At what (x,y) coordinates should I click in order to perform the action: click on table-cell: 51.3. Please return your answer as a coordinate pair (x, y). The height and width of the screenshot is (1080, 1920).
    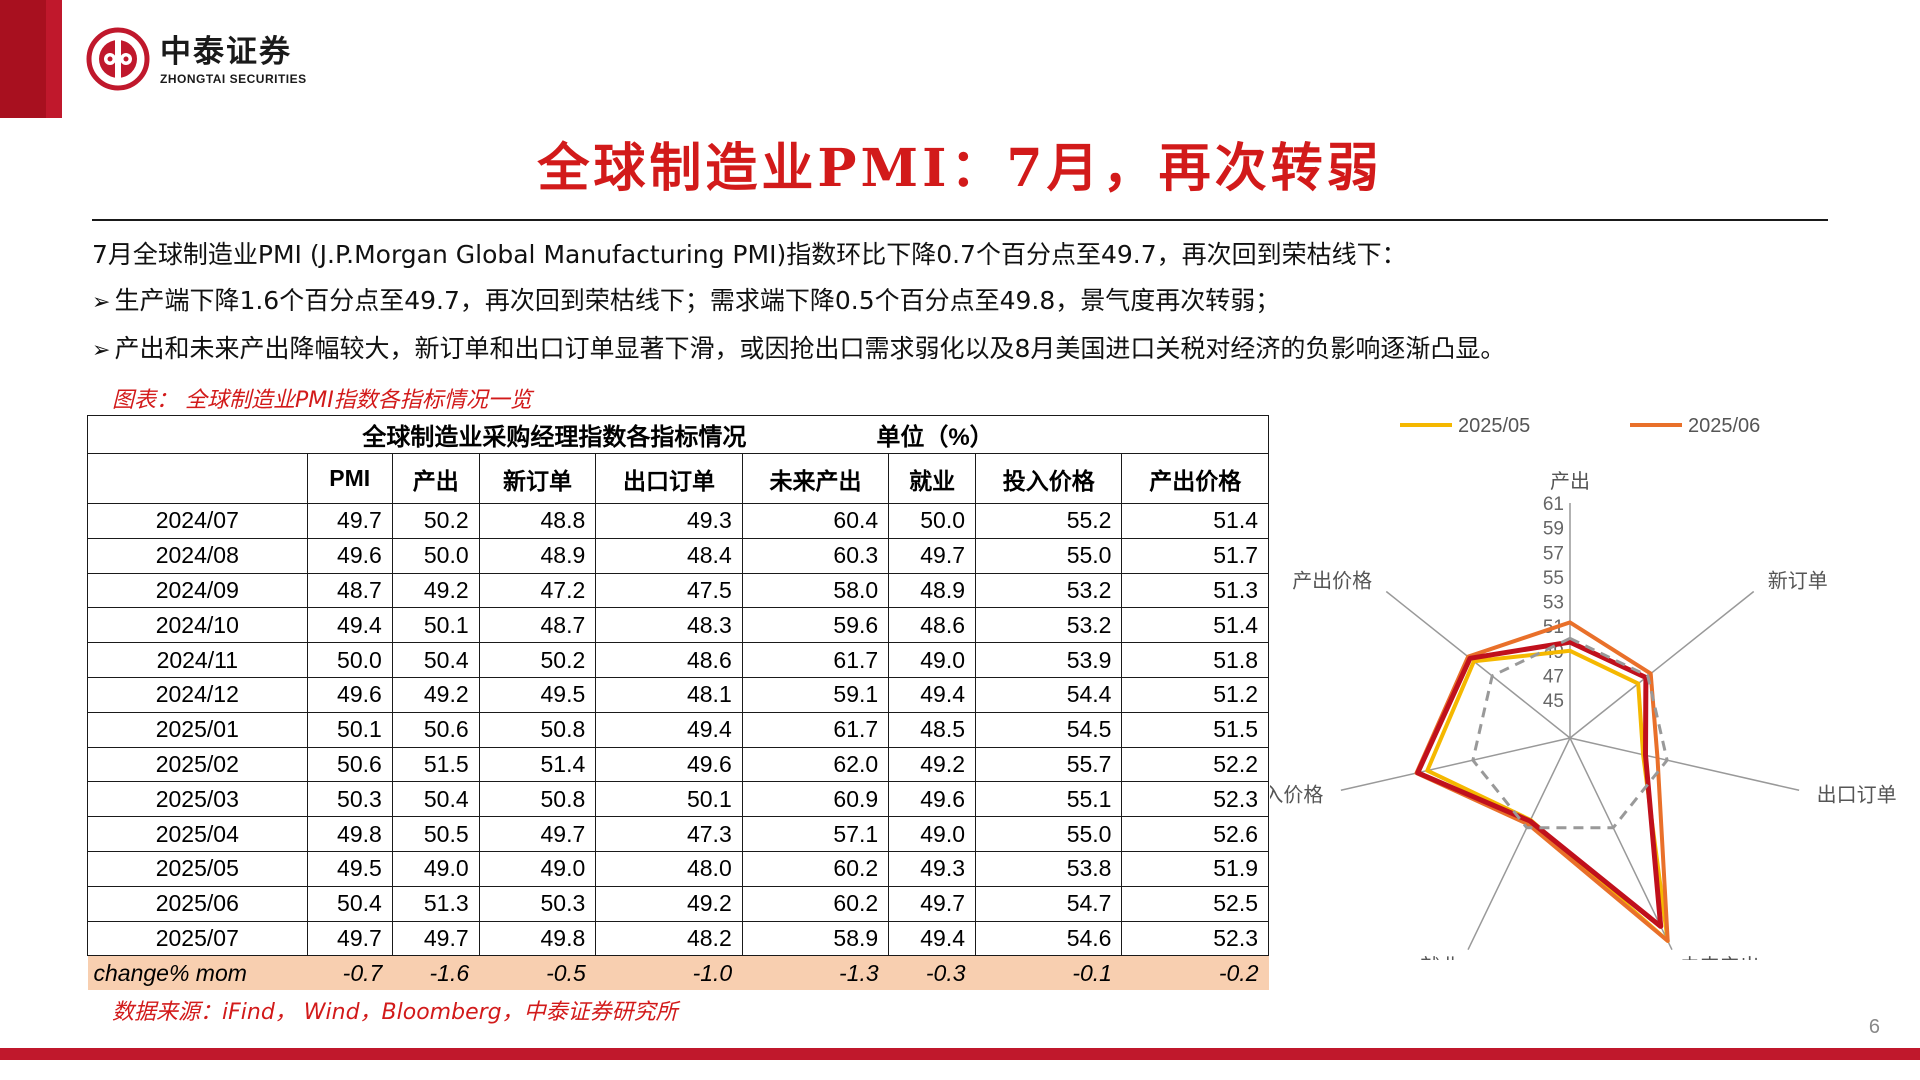
    Looking at the image, I should click on (435, 903).